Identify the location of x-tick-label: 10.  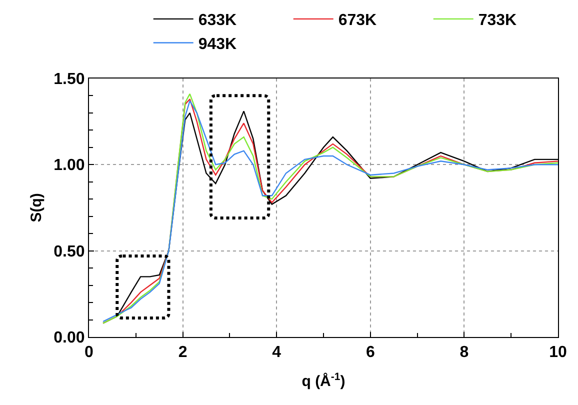
(558, 353).